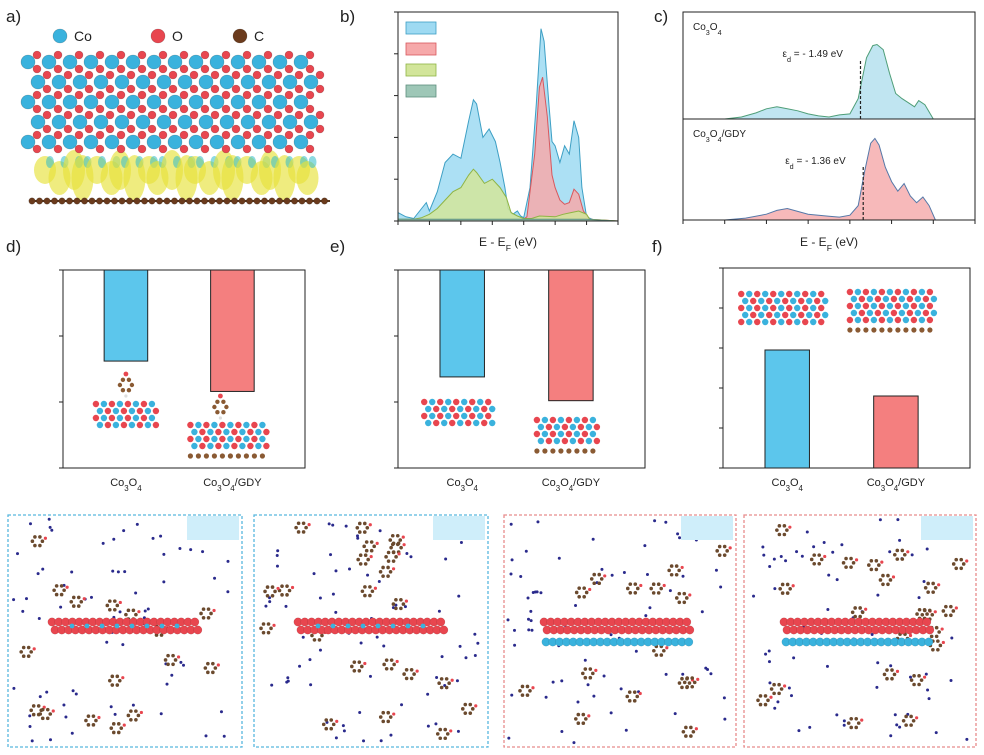 The height and width of the screenshot is (755, 984). What do you see at coordinates (708, 139) in the screenshot?
I see `subscript: 3` at bounding box center [708, 139].